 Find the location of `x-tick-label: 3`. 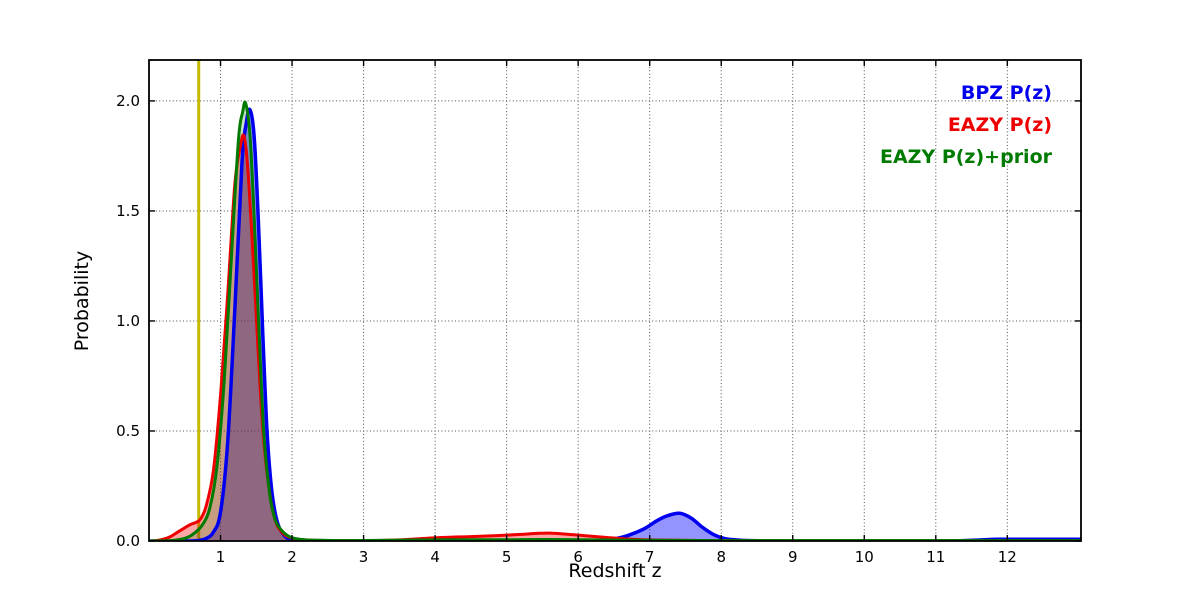

x-tick-label: 3 is located at coordinates (364, 557).